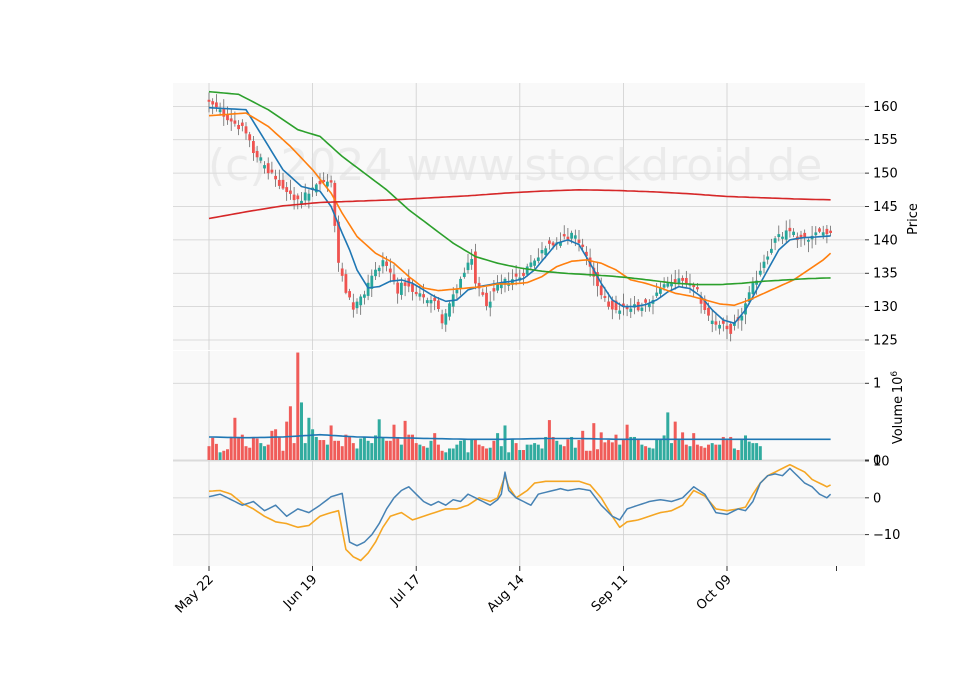 This screenshot has height=690, width=960. I want to click on macd-signal-line, so click(519, 512).